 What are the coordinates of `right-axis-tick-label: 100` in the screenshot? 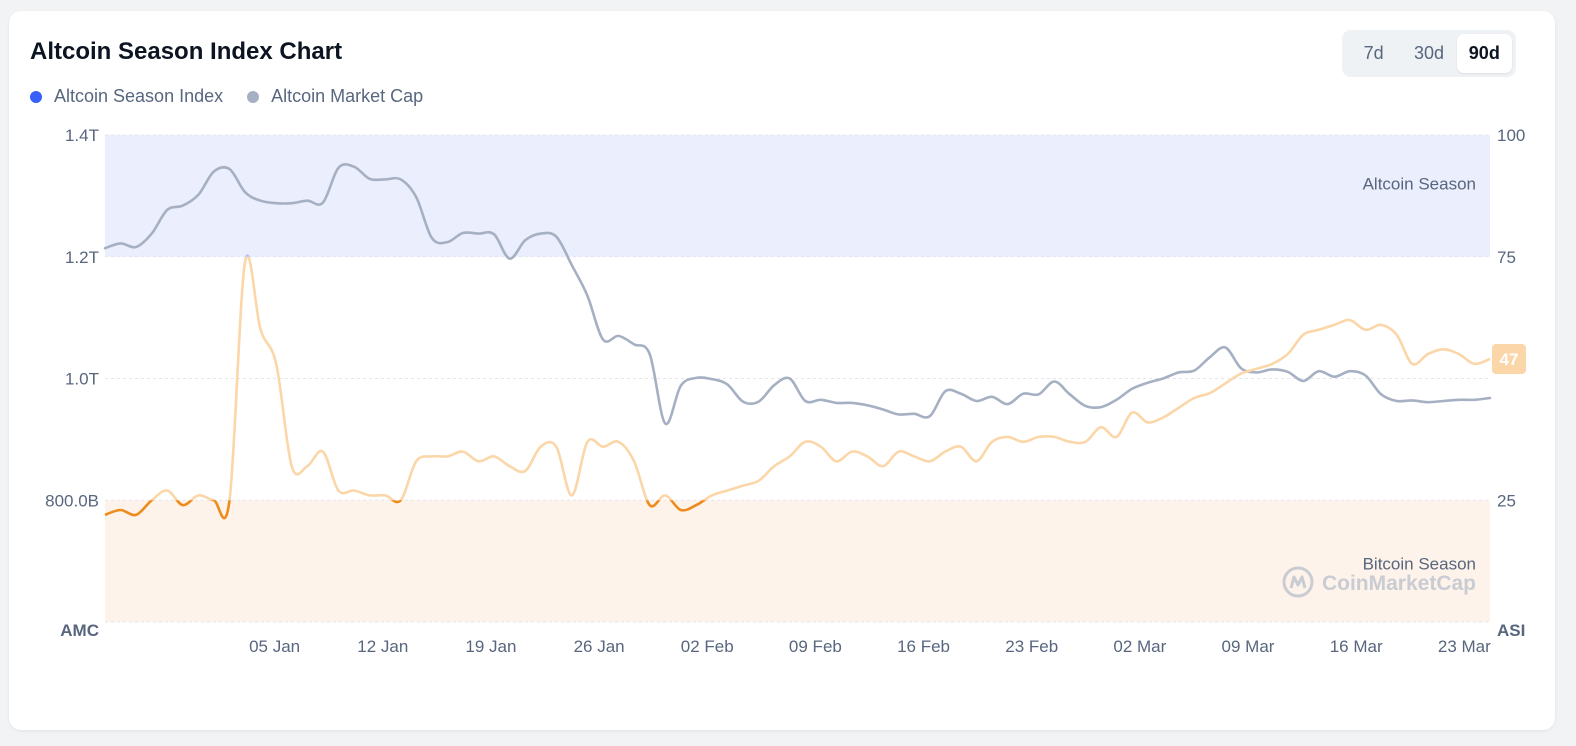 It's located at (1511, 135).